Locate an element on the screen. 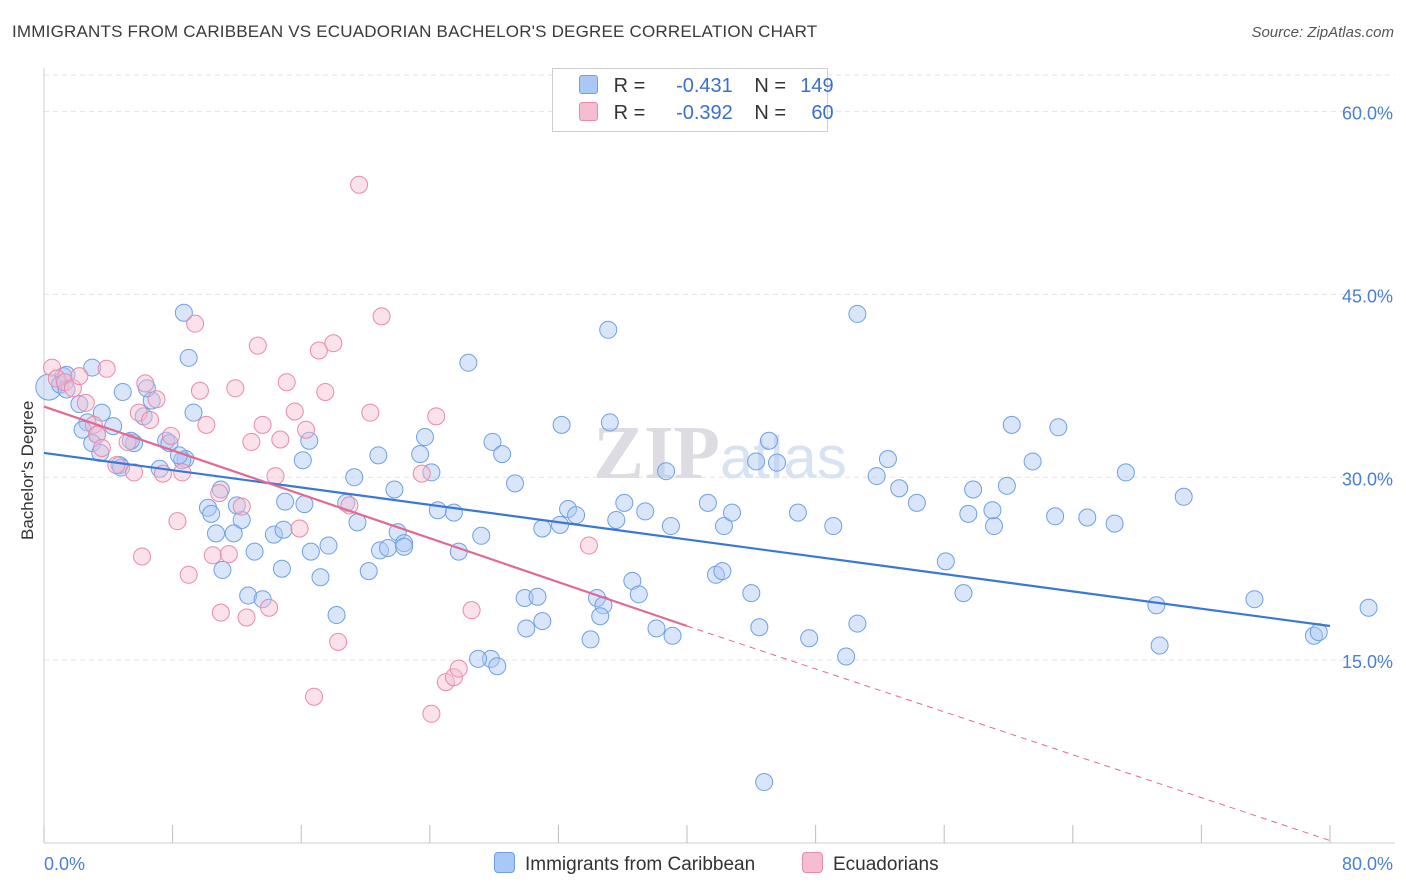  bottom-legend-label-caribbean: Immigrants from Caribbean is located at coordinates (640, 864).